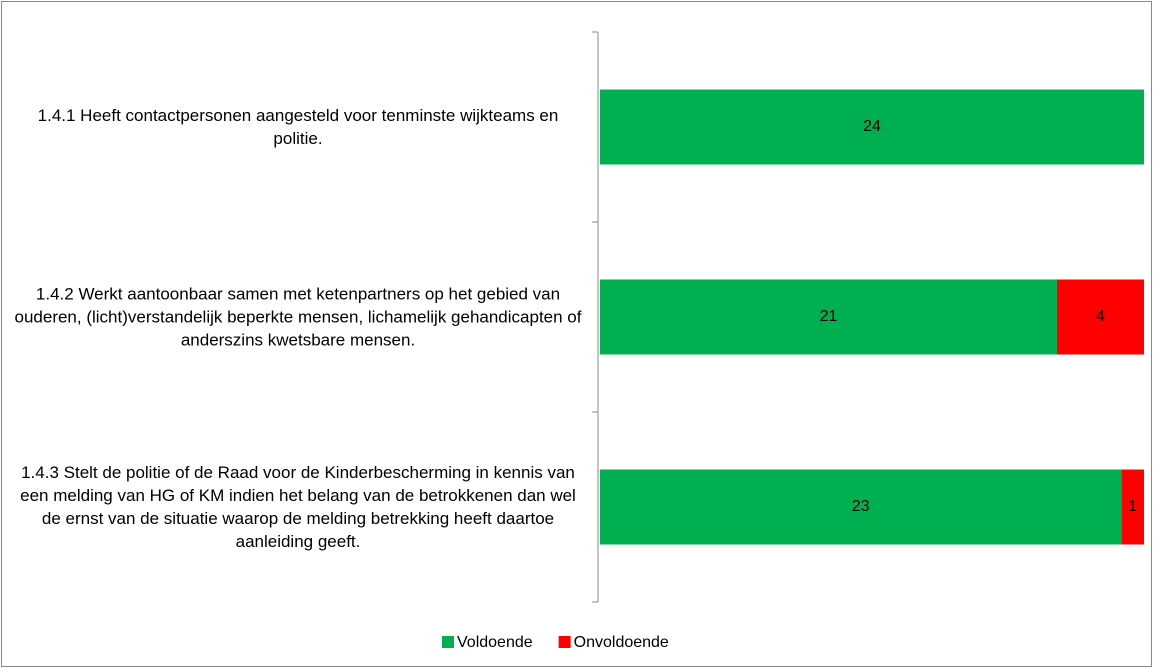  I want to click on legend-label: Voldoende, so click(495, 642).